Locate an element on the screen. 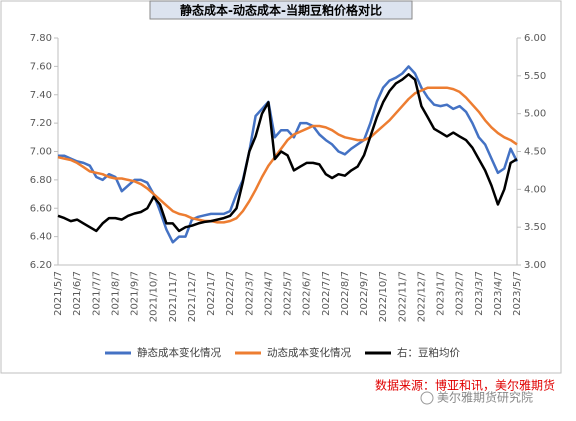  x-tick-label: 2021/10/7 is located at coordinates (154, 296).